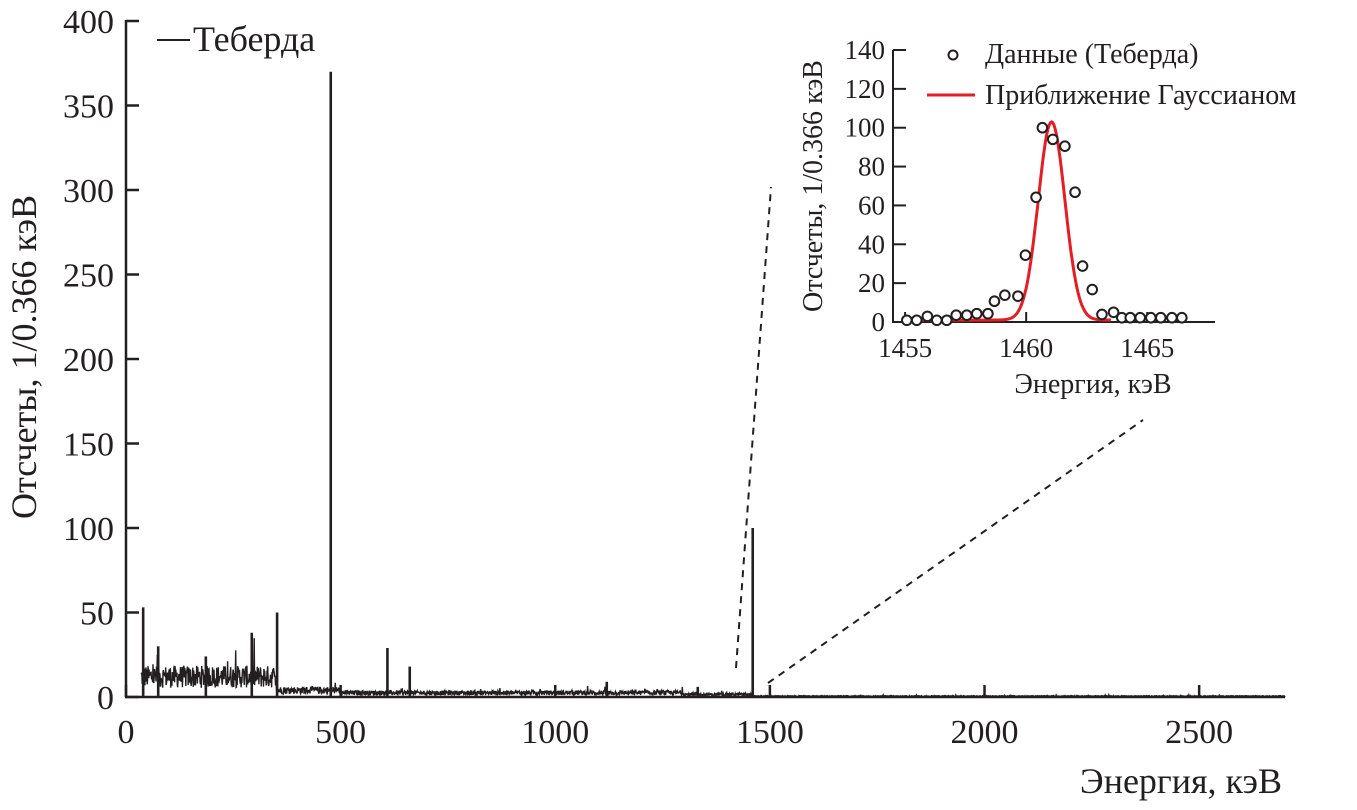 The image size is (1357, 810). I want to click on x-tick-label: 0, so click(126, 732).